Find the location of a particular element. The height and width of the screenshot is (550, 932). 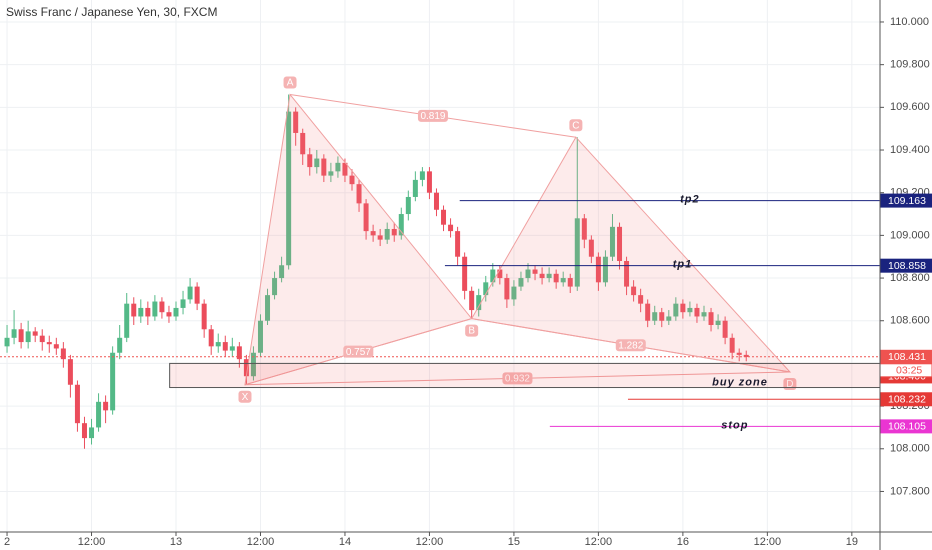

pattern-ratio: 1.282 is located at coordinates (630, 345).